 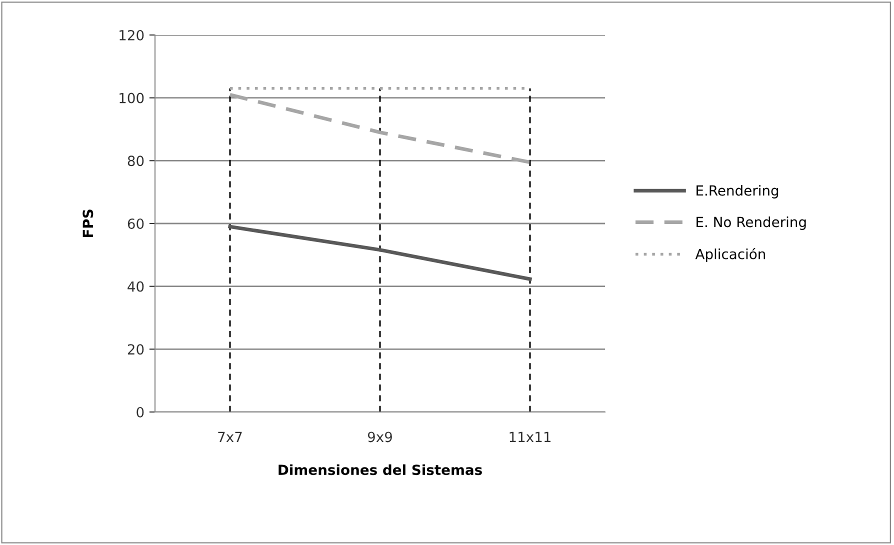 I want to click on y-tick-label: 100, so click(x=132, y=98).